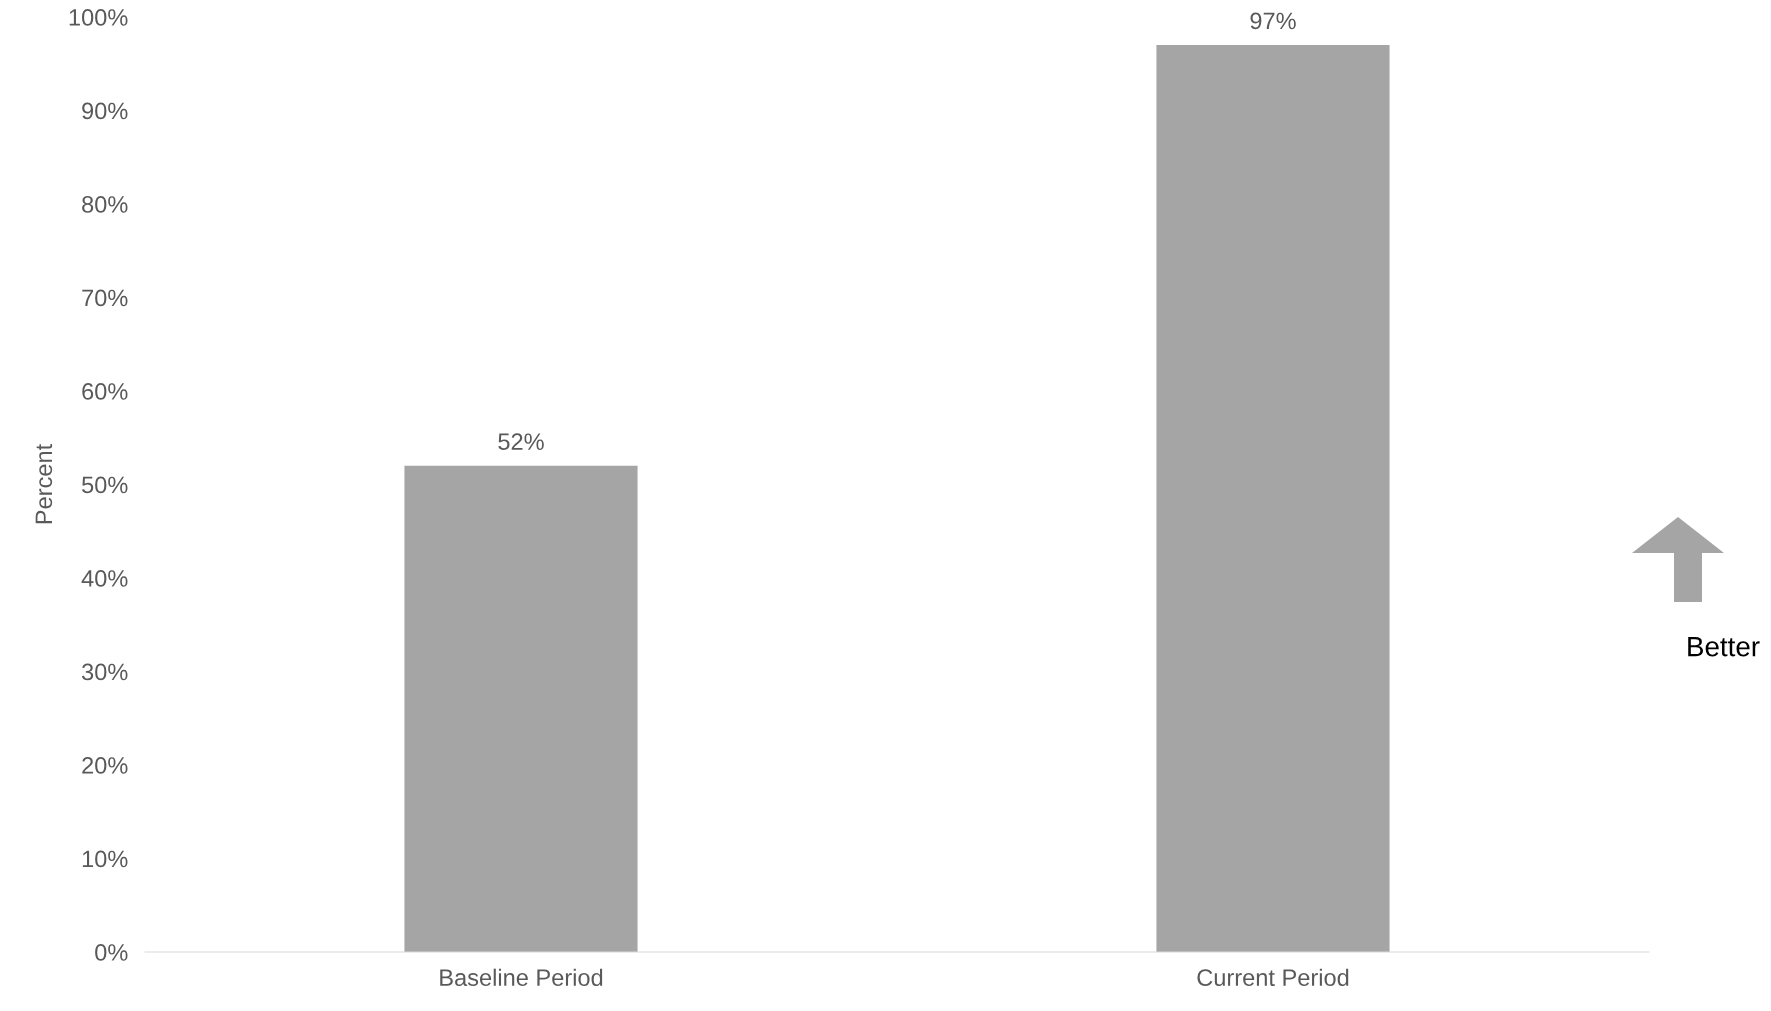 Image resolution: width=1771 pixels, height=1011 pixels. I want to click on y-tick-label: 20%, so click(105, 765).